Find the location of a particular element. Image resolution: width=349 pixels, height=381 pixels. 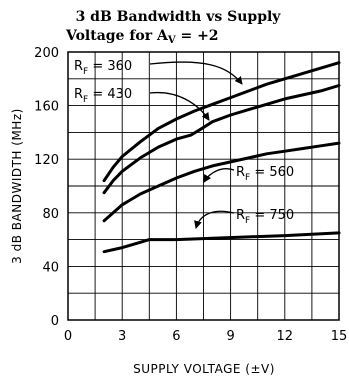

x-tick-label: 15 is located at coordinates (339, 336).